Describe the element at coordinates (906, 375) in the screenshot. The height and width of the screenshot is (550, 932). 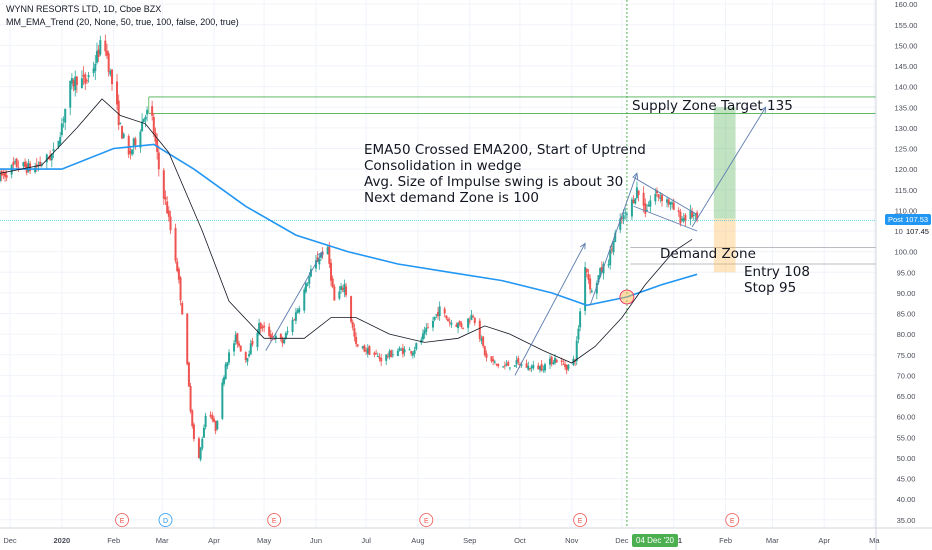
I see `y-tick-label: 70.00` at that location.